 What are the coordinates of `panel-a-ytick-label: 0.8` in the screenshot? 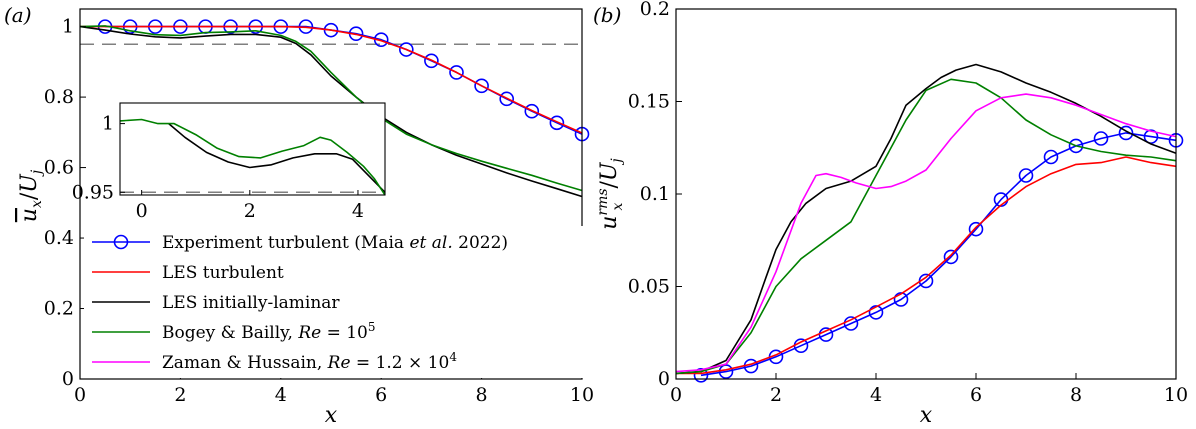 It's located at (59, 97).